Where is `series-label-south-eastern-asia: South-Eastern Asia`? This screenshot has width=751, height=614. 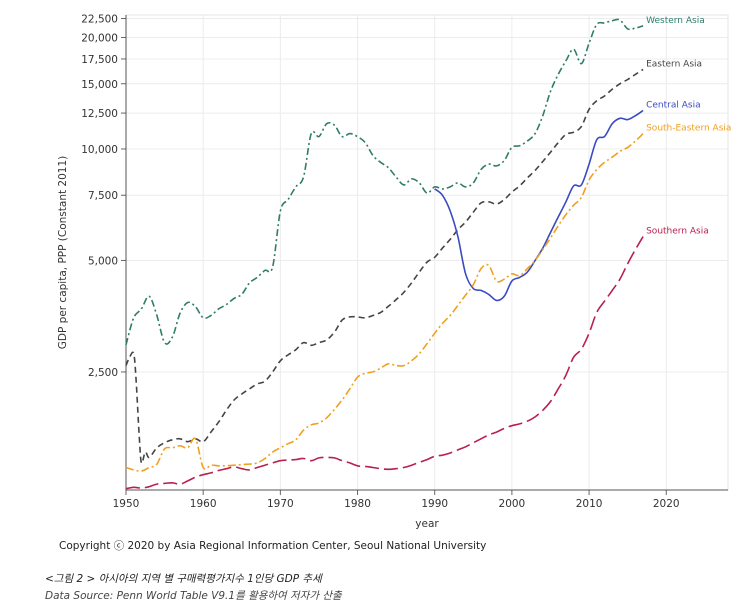
series-label-south-eastern-asia: South-Eastern Asia is located at coordinates (688, 129).